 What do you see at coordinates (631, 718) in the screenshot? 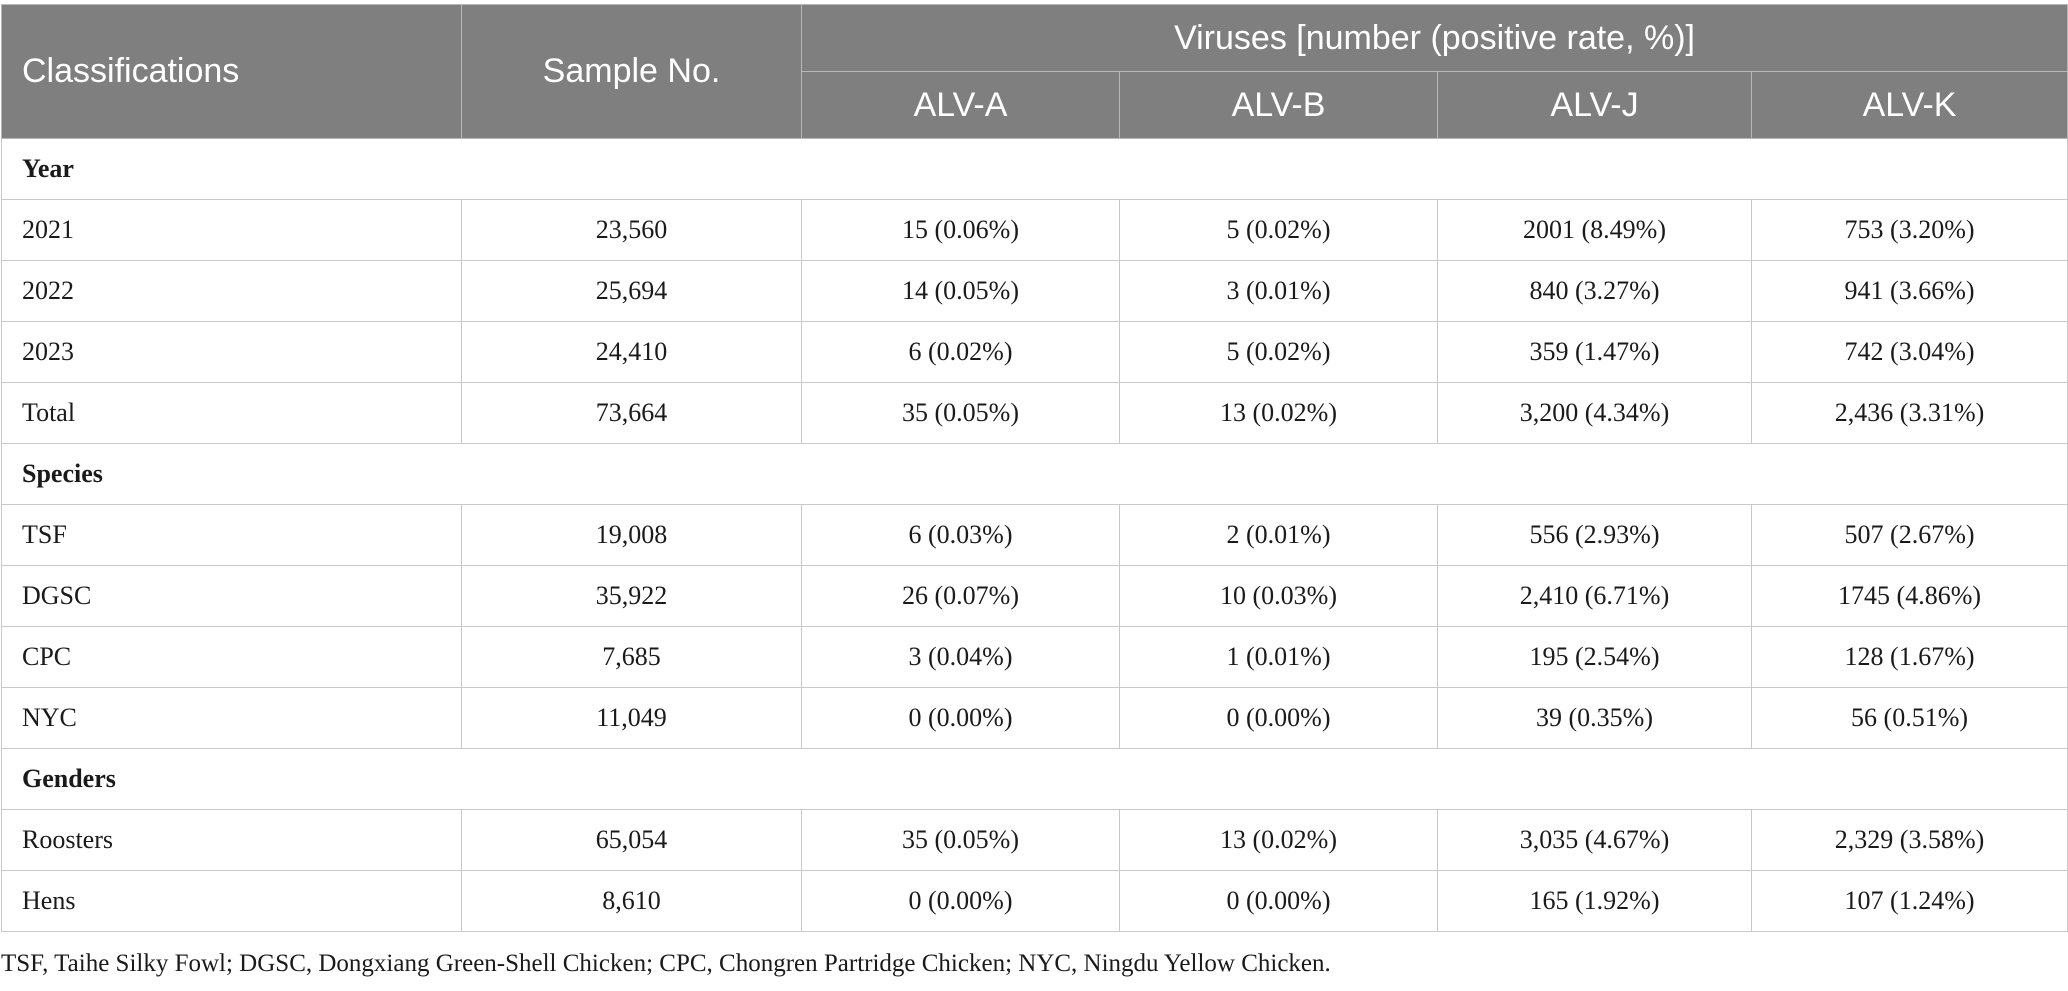
I see `sample-count: 11,049` at bounding box center [631, 718].